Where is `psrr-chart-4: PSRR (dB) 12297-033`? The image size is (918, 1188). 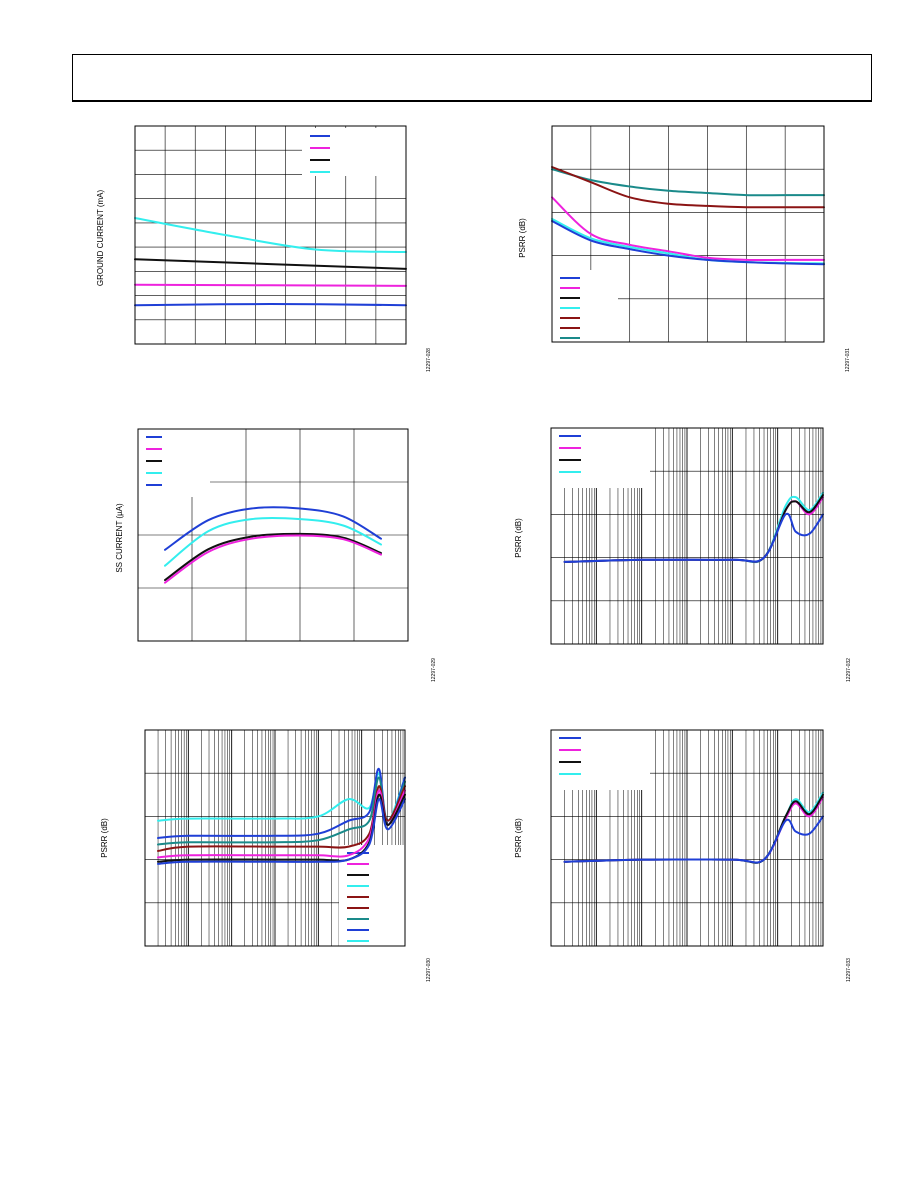 psrr-chart-4: PSRR (dB) 12297-033 is located at coordinates (683, 855).